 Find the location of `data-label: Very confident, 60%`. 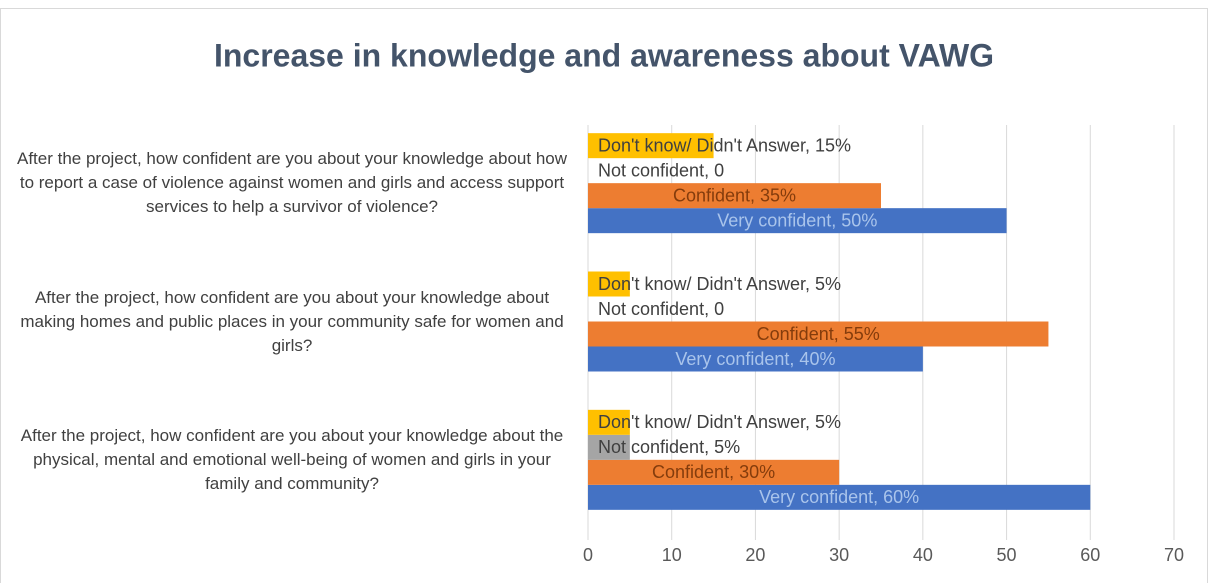

data-label: Very confident, 60% is located at coordinates (839, 497).